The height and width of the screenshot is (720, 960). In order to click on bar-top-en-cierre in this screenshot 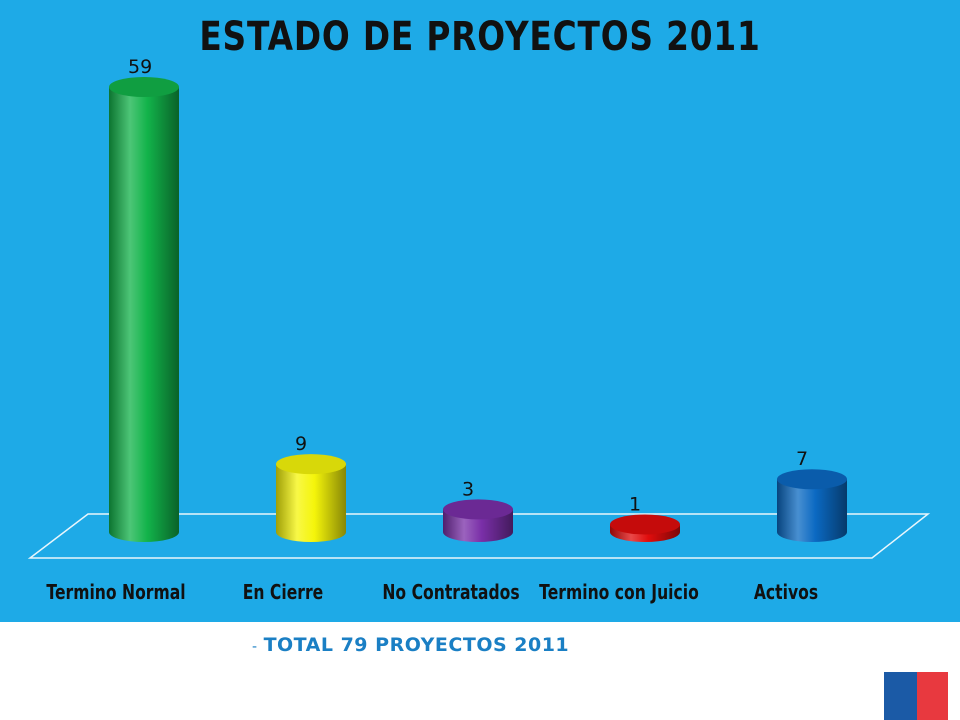, I will do `click(311, 464)`.